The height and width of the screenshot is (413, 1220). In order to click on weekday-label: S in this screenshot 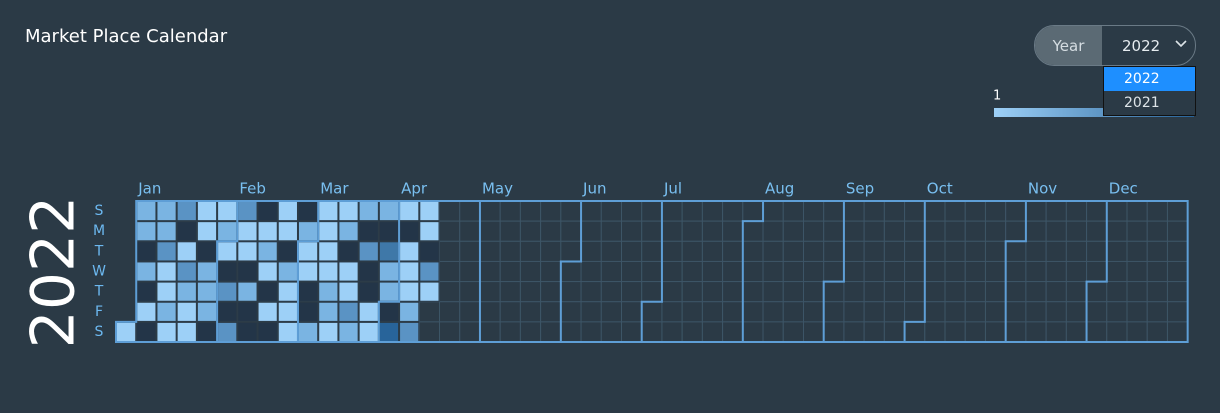, I will do `click(99, 332)`.